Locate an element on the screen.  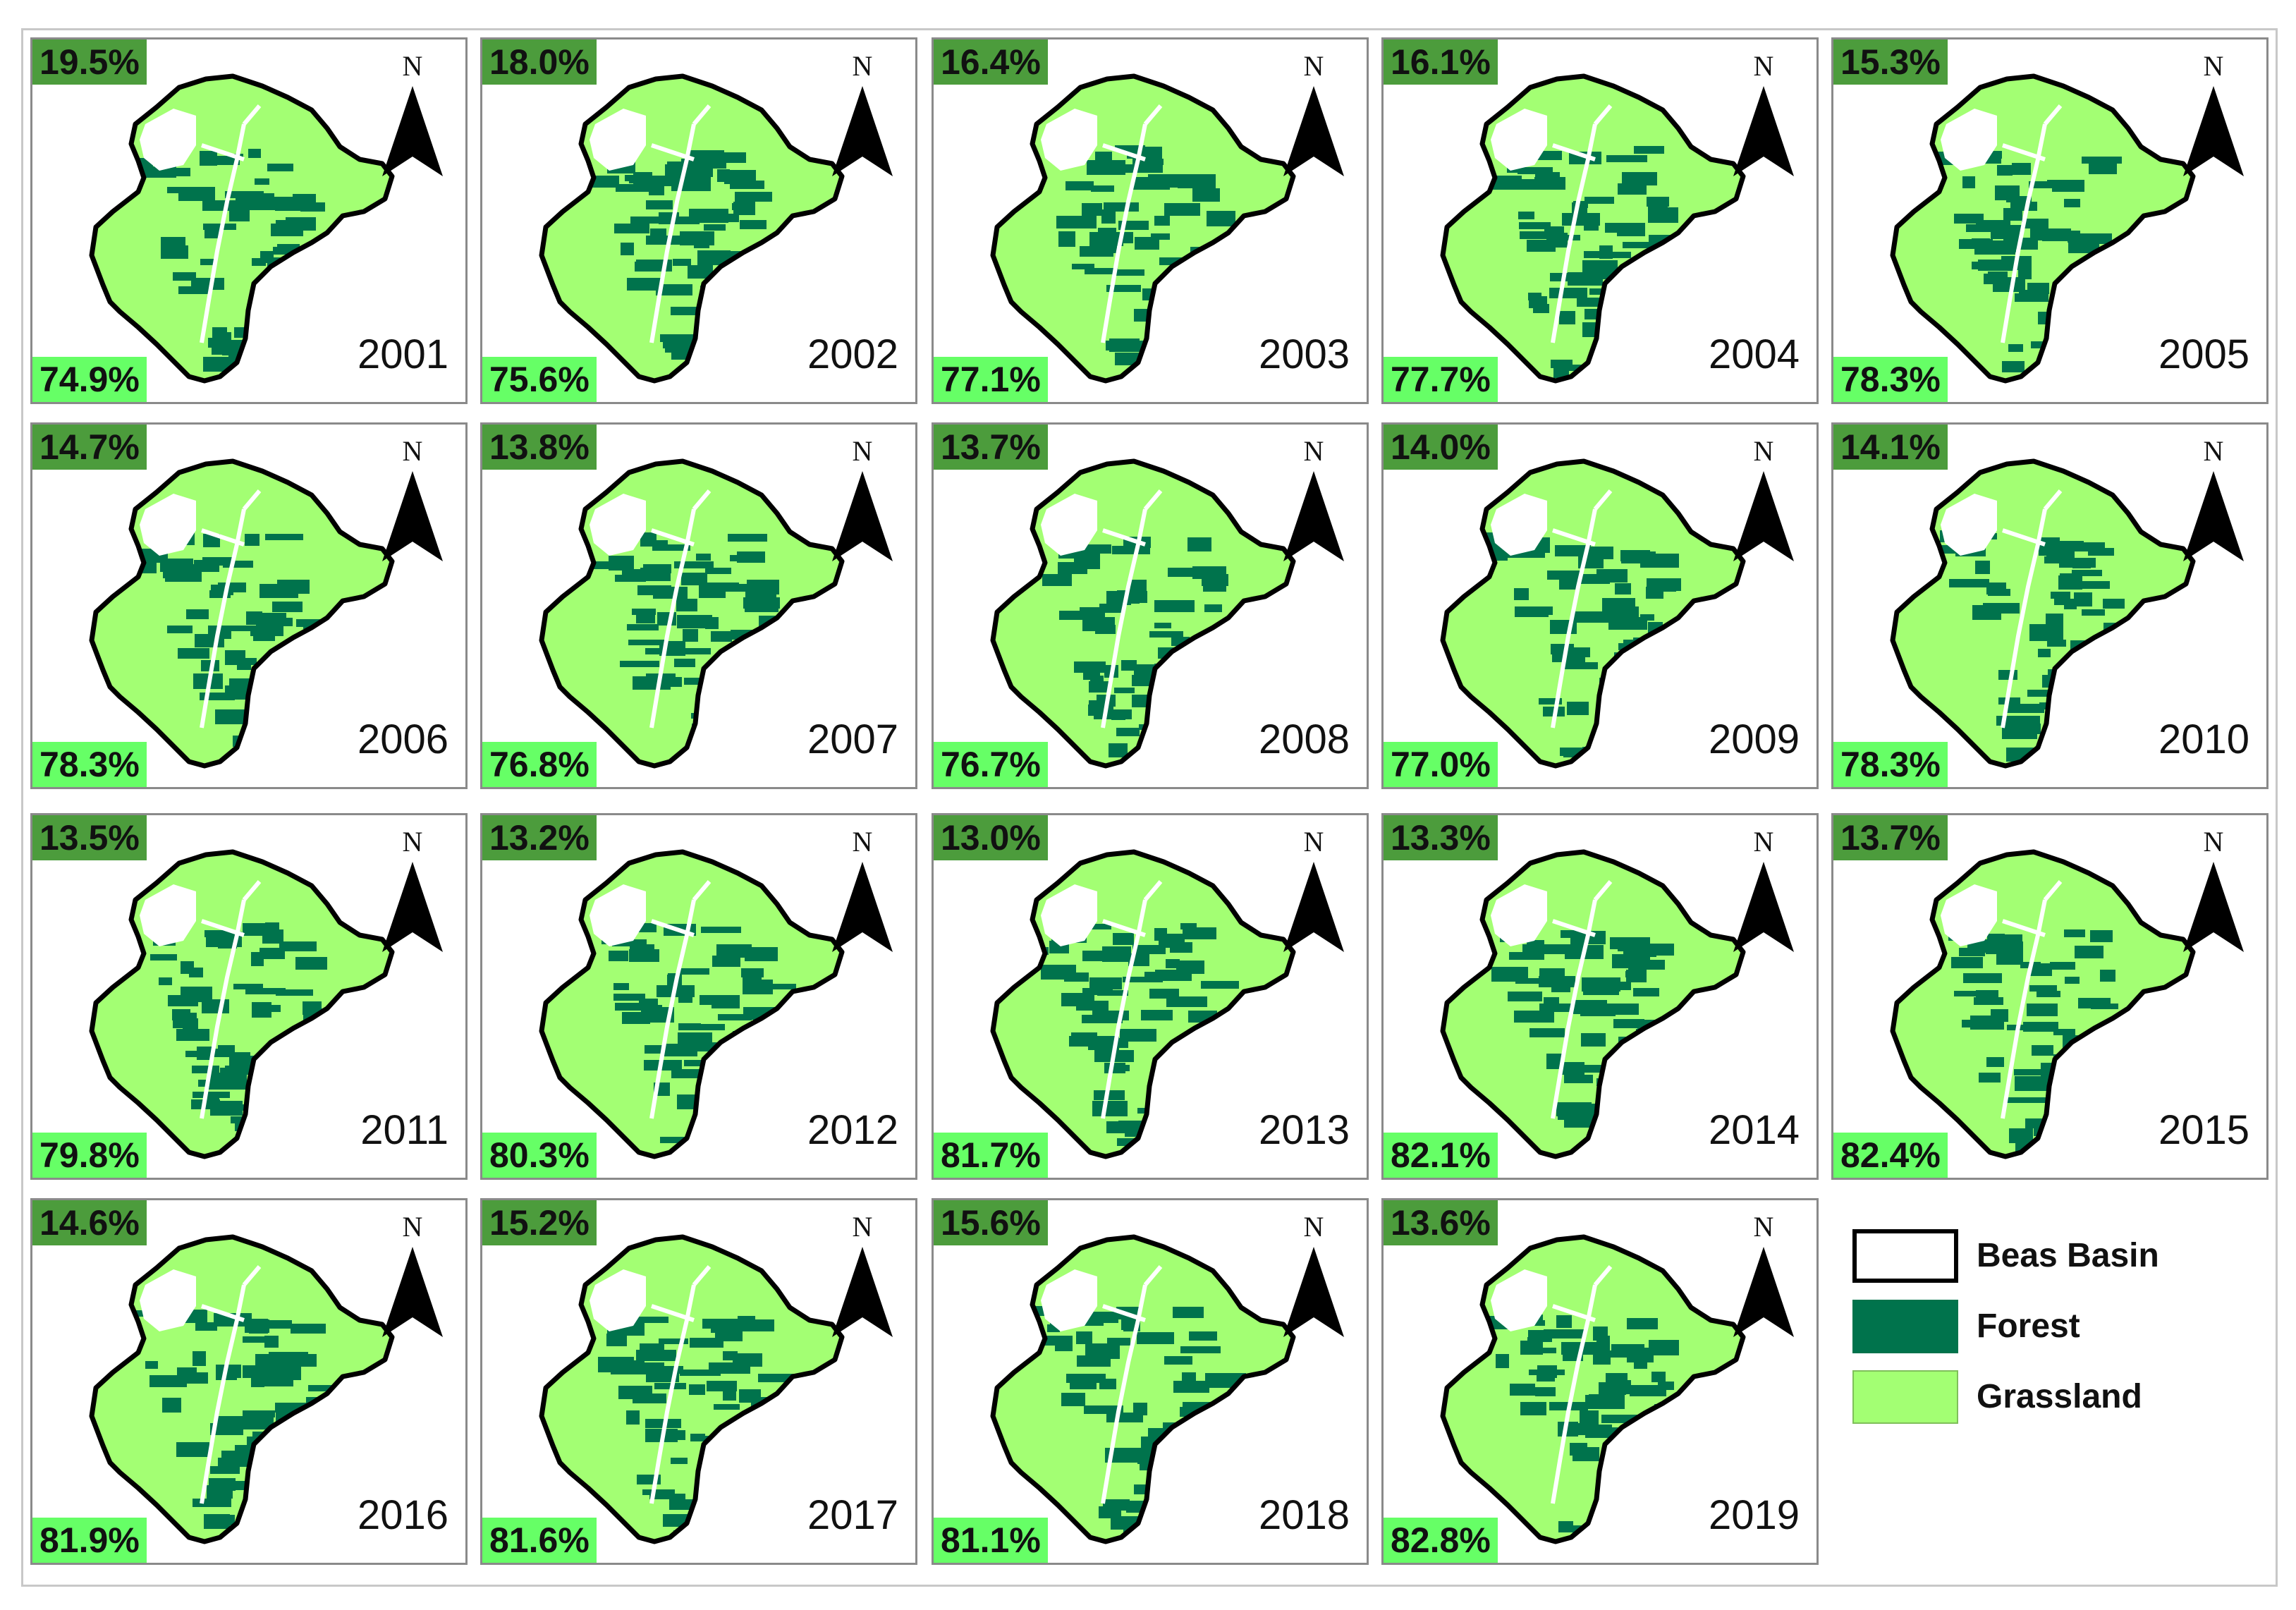
forest-percent-badge: 13.0% is located at coordinates (991, 837).